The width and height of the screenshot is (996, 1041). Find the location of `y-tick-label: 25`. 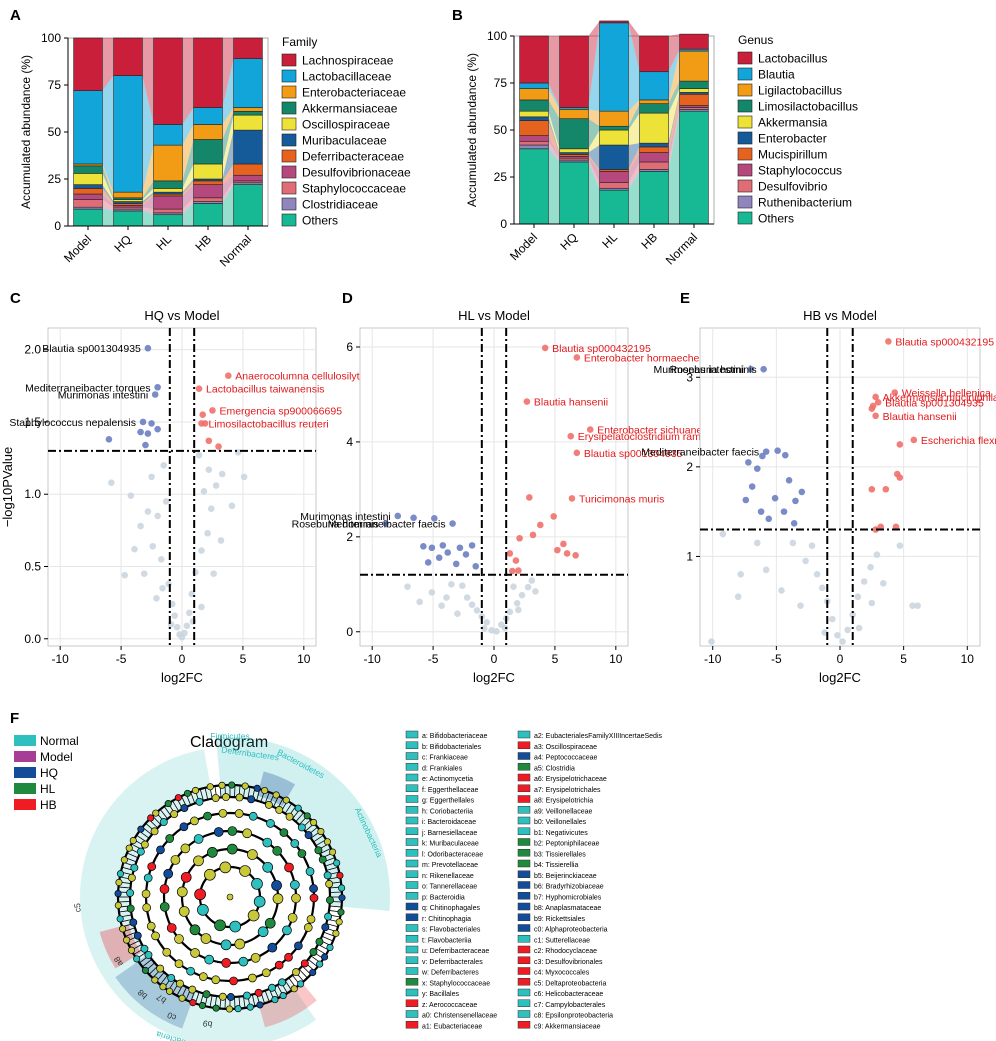

y-tick-label: 25 is located at coordinates (55, 179).